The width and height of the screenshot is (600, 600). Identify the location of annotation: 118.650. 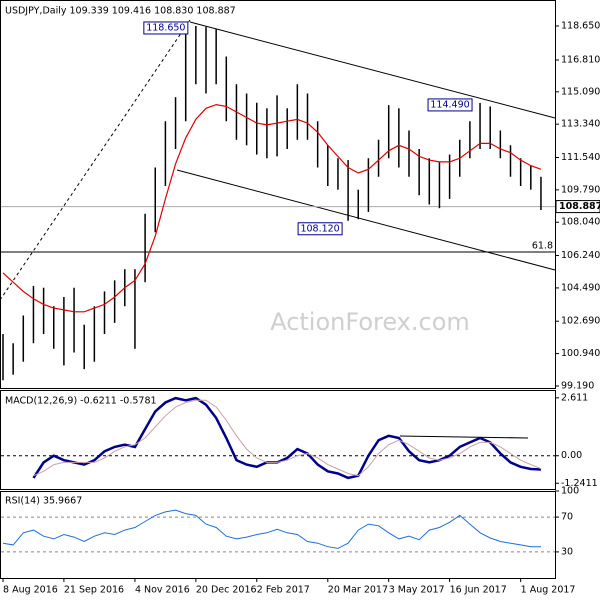
(165, 27).